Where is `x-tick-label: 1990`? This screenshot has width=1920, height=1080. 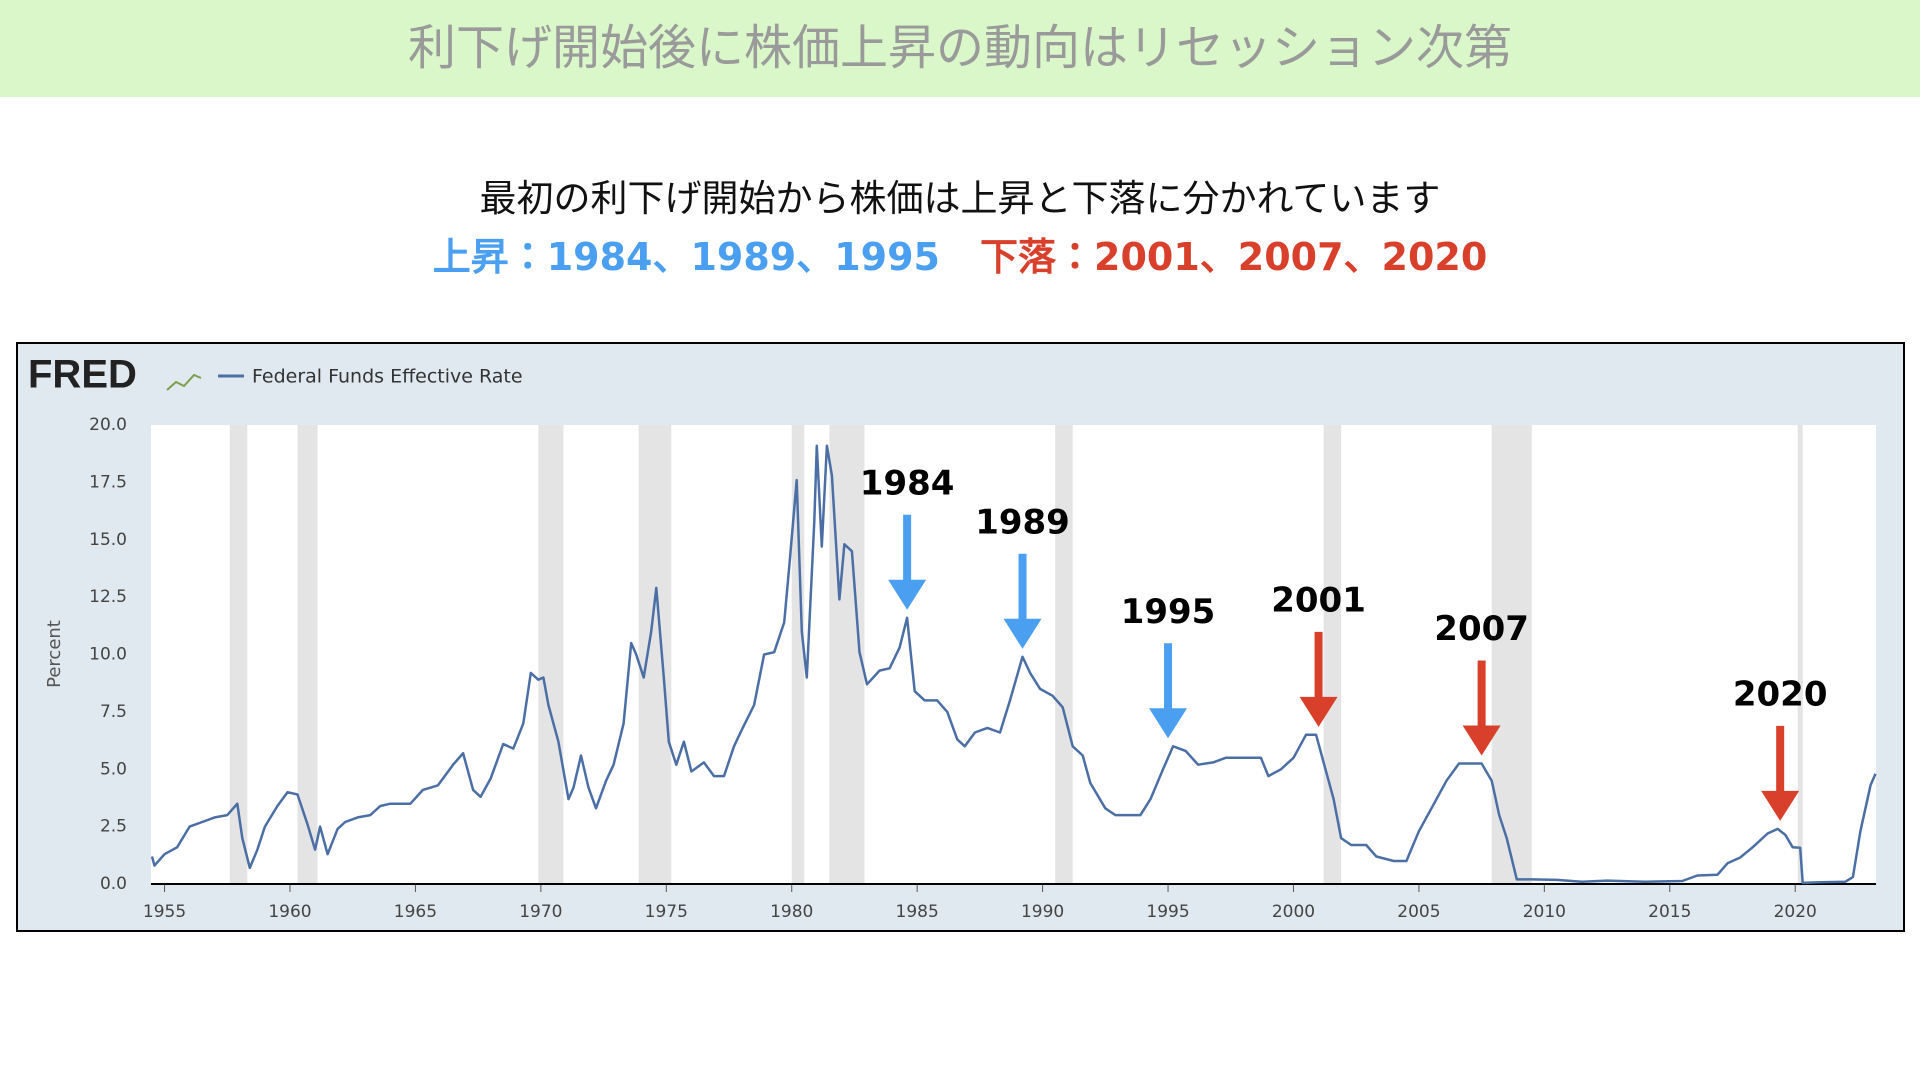
x-tick-label: 1990 is located at coordinates (1042, 912).